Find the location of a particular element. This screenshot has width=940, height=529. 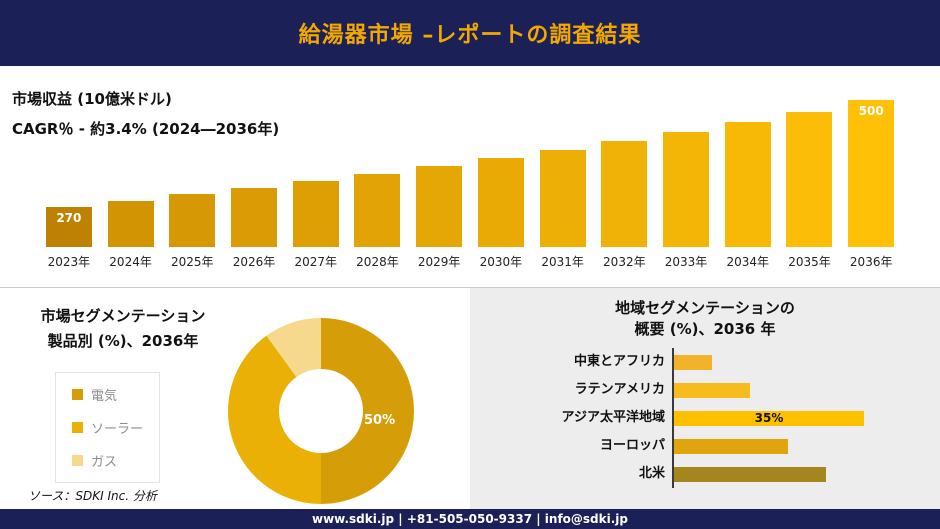

region-label: ラテンアメリカ is located at coordinates (619, 389).